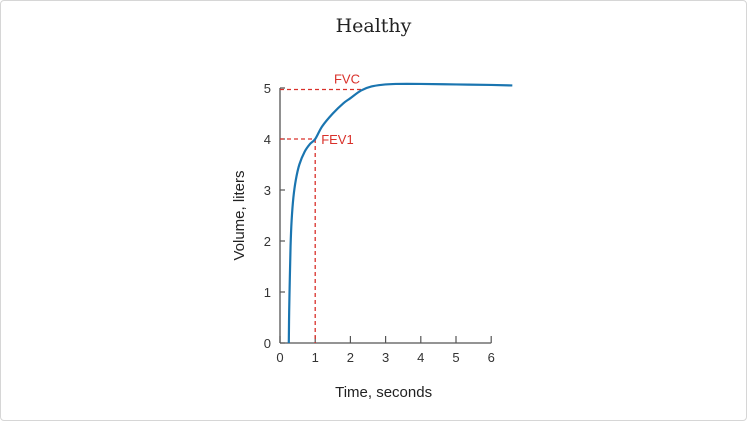 The height and width of the screenshot is (421, 747). What do you see at coordinates (279, 357) in the screenshot?
I see `x-tick-label: 0` at bounding box center [279, 357].